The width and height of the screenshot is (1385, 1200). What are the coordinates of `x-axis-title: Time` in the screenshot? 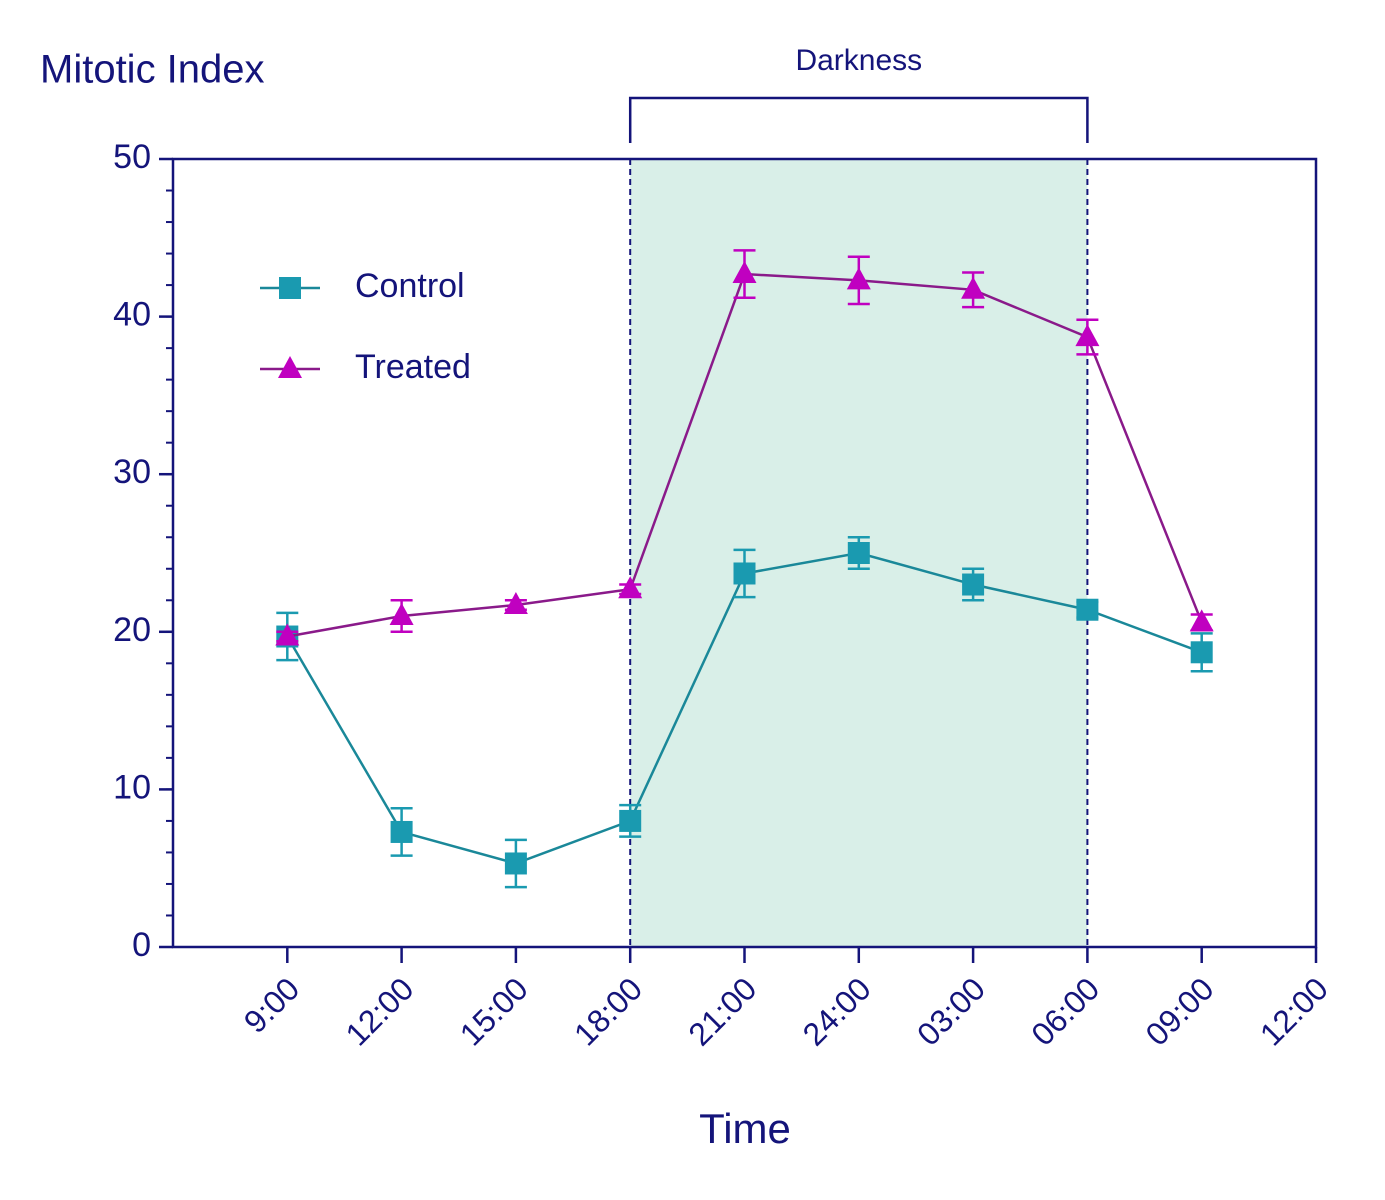 It's located at (745, 1128).